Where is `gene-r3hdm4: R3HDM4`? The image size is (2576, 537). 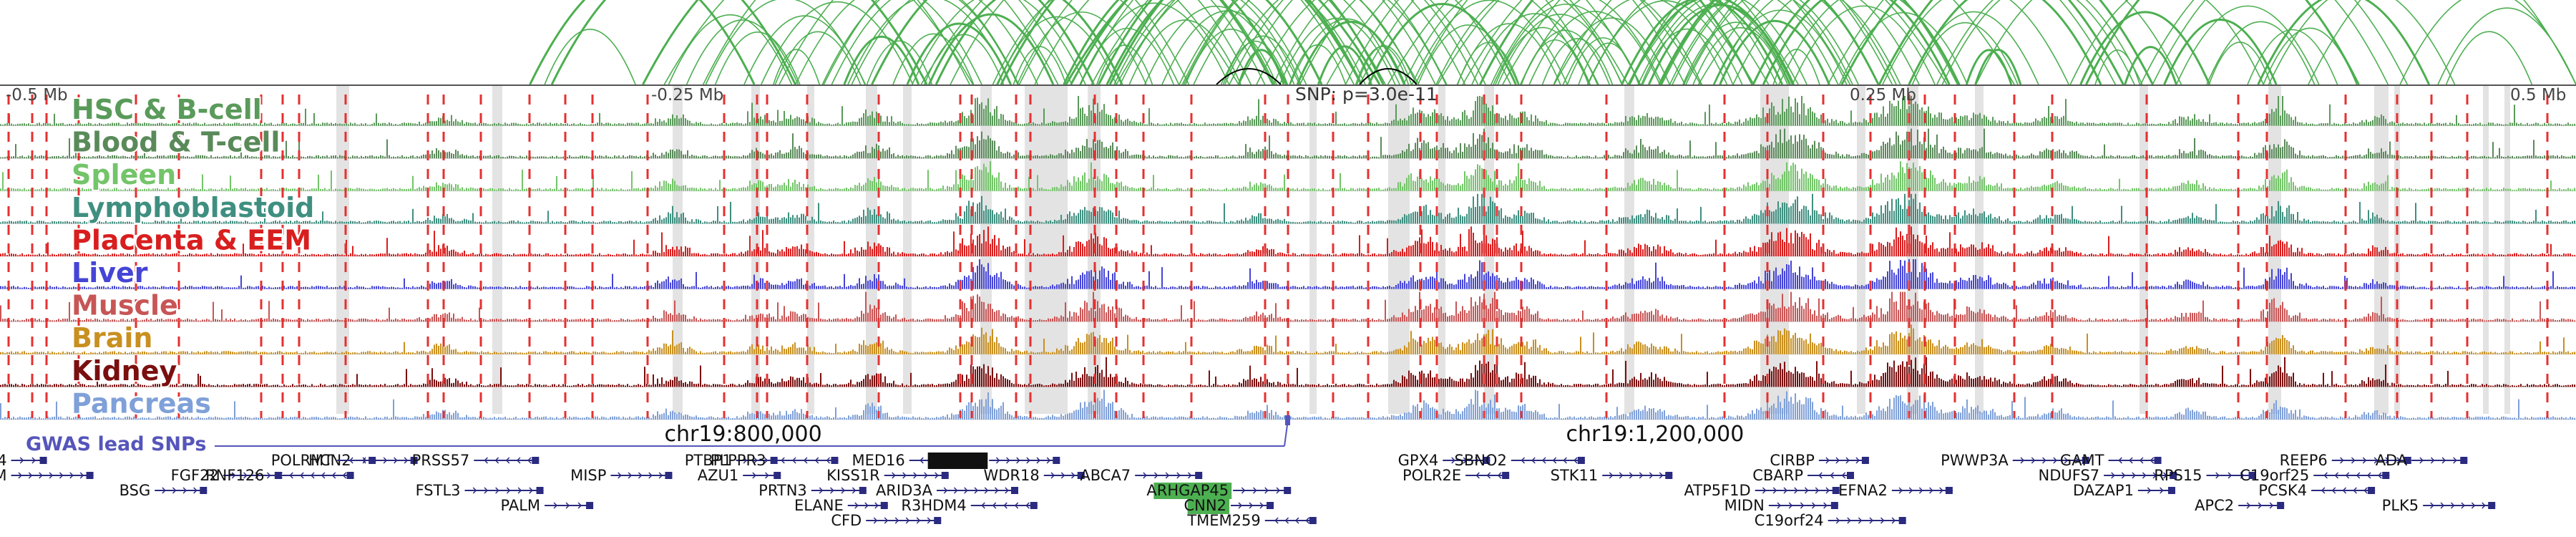 gene-r3hdm4: R3HDM4 is located at coordinates (969, 505).